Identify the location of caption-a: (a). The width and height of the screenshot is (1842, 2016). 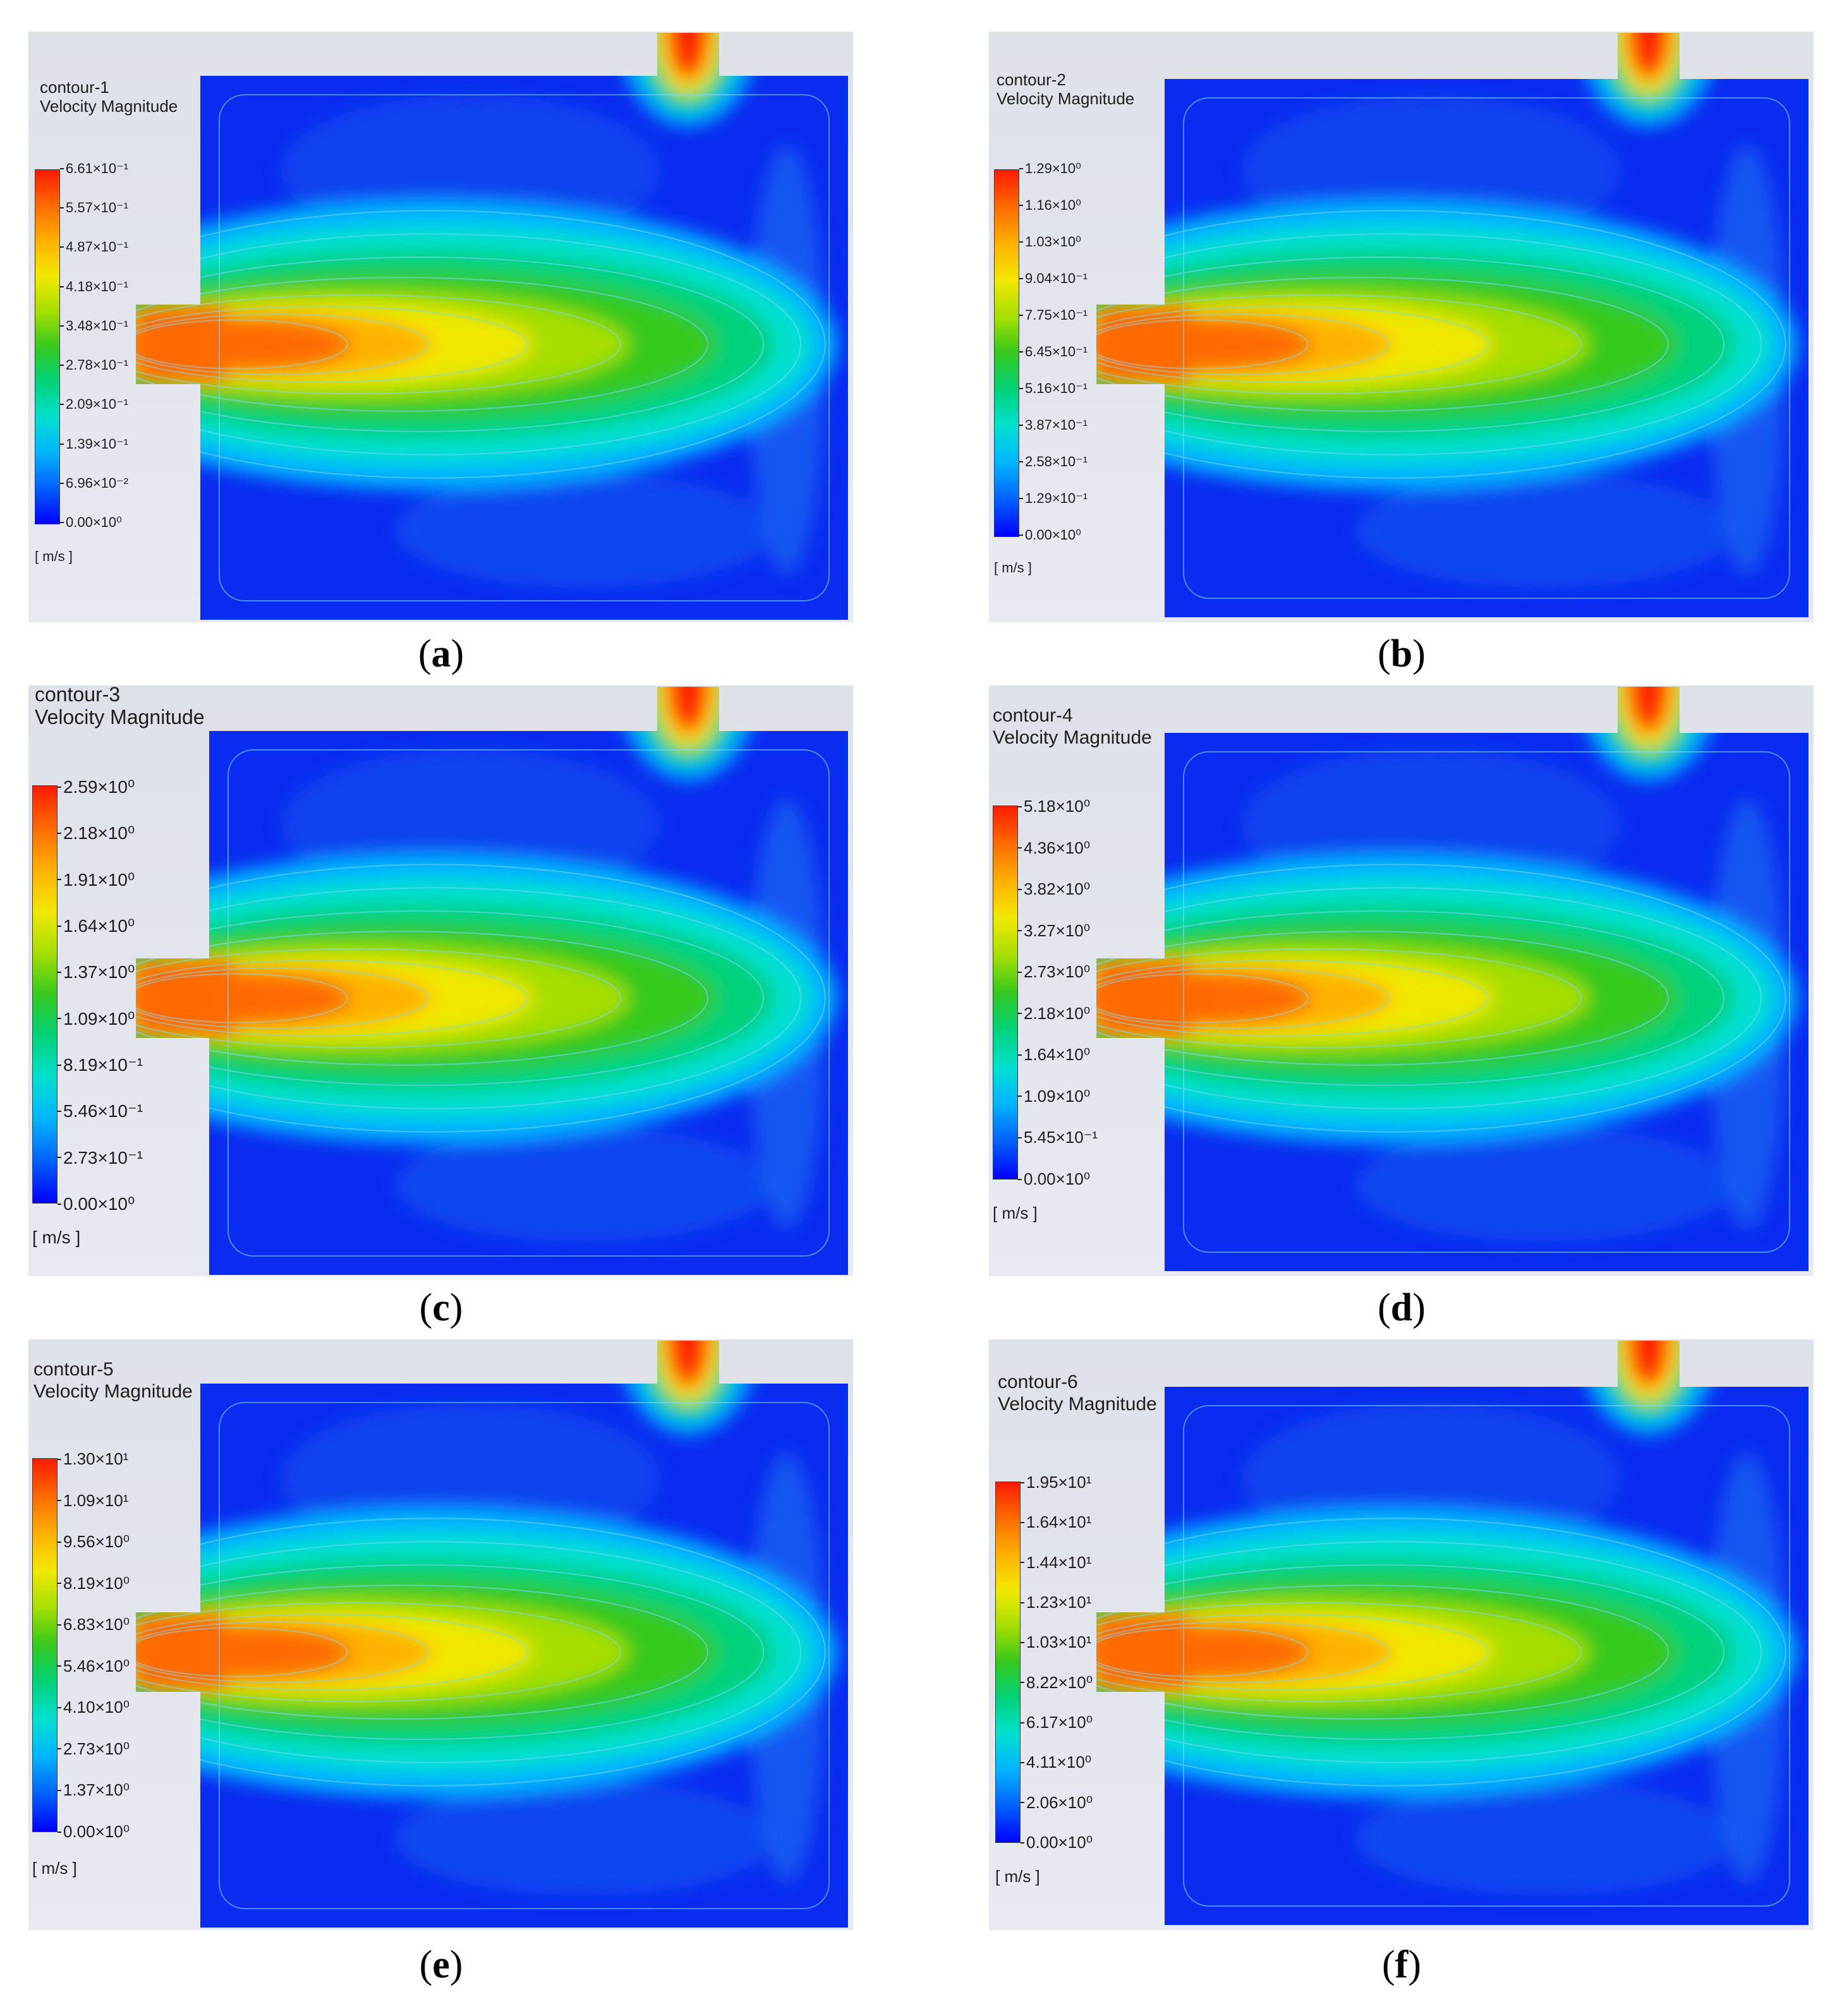
(441, 653).